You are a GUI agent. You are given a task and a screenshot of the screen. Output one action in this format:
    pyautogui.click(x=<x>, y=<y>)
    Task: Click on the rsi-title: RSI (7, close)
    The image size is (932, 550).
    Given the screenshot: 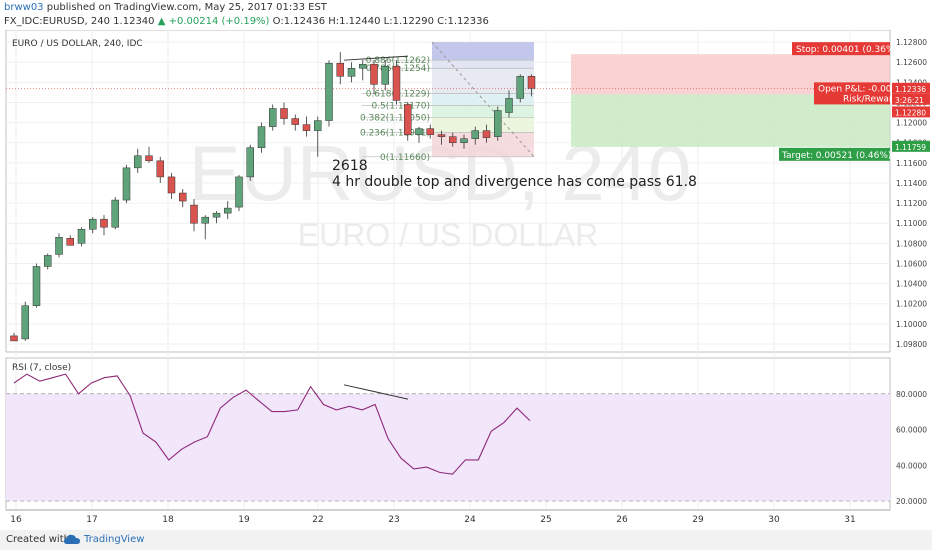 What is the action you would take?
    pyautogui.click(x=41, y=368)
    